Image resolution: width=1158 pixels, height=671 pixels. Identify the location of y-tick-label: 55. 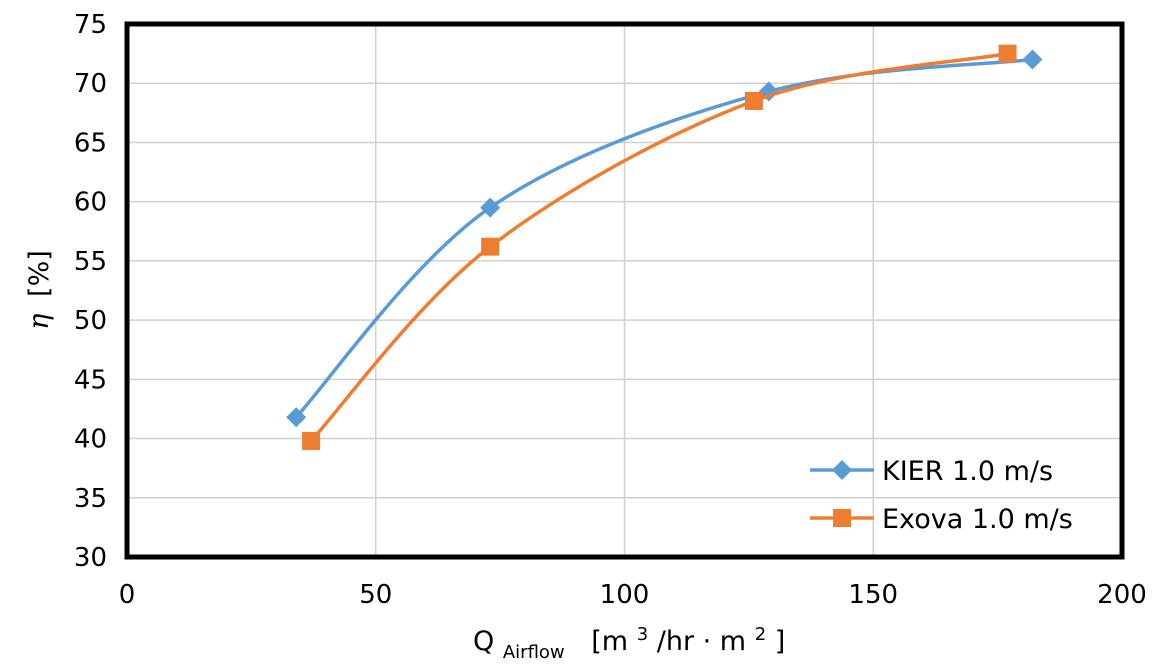
(90, 262).